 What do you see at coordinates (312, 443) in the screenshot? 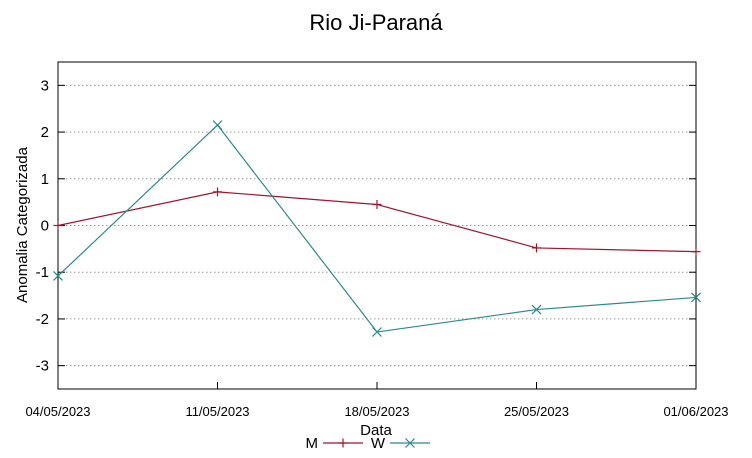
I see `legend-label-M: M` at bounding box center [312, 443].